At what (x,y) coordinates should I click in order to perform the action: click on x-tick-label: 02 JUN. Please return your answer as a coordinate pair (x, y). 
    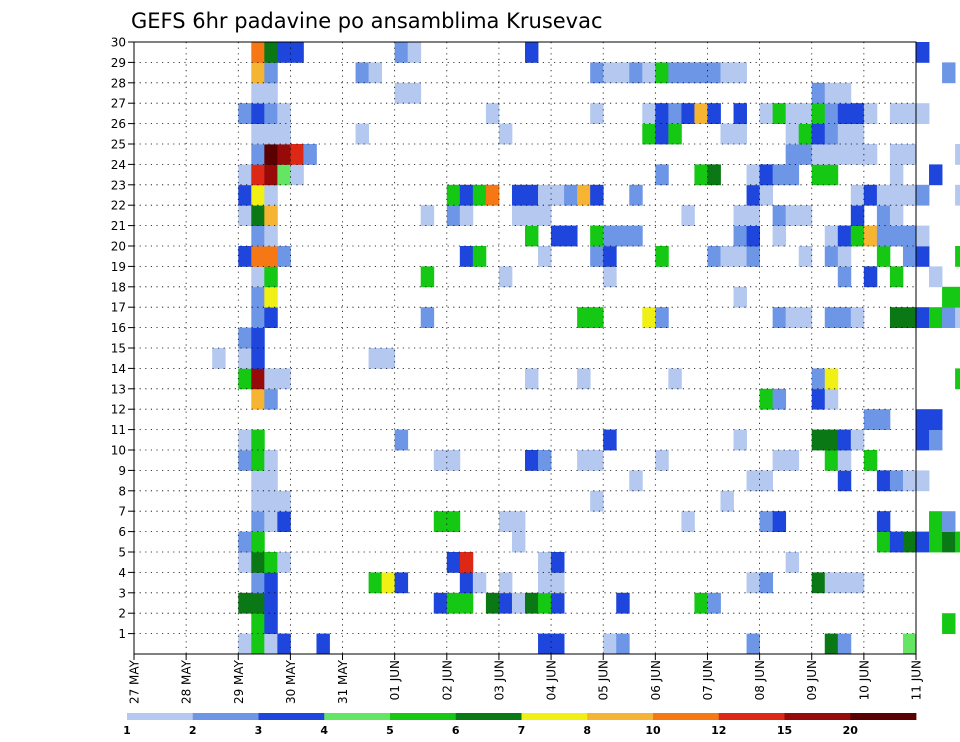
    Looking at the image, I should click on (447, 680).